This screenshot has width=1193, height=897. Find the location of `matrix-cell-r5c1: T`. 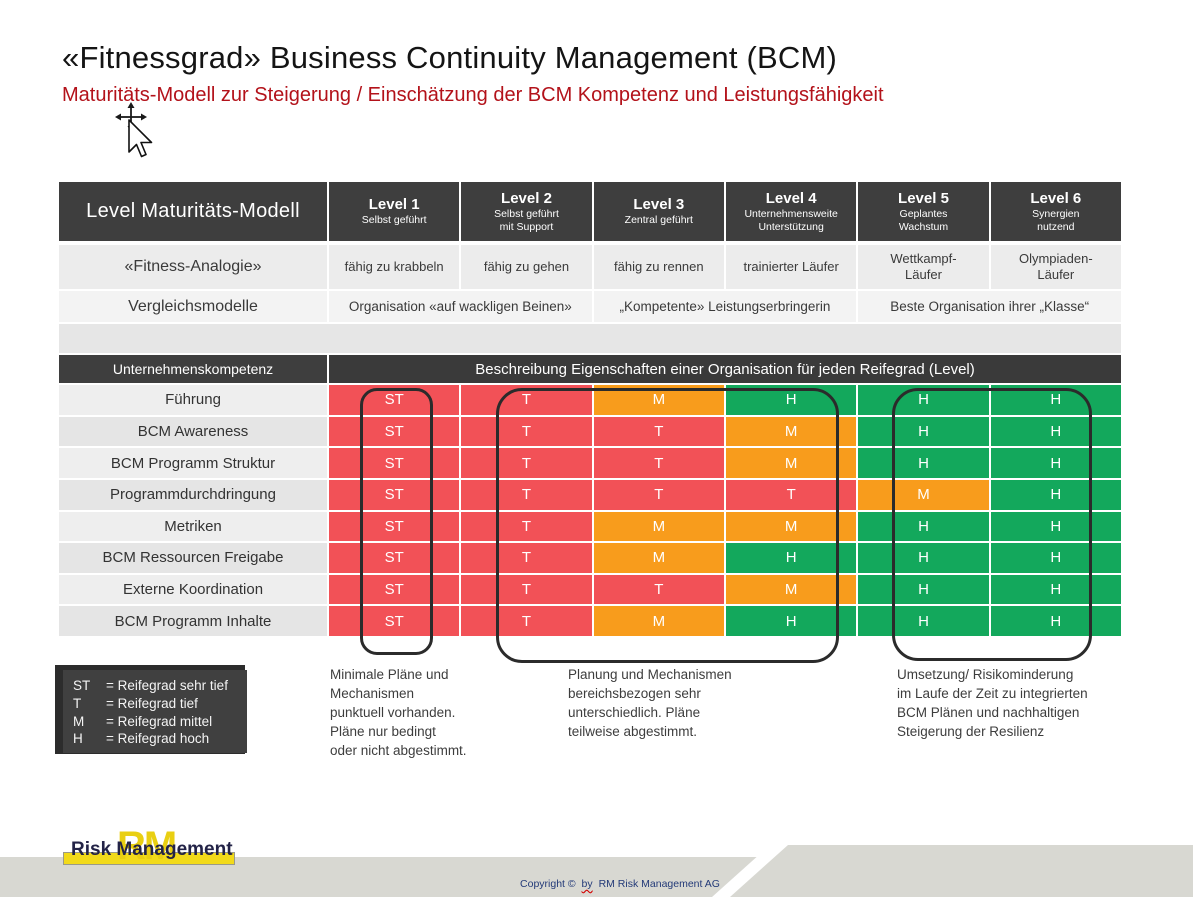

matrix-cell-r5c1: T is located at coordinates (526, 558).